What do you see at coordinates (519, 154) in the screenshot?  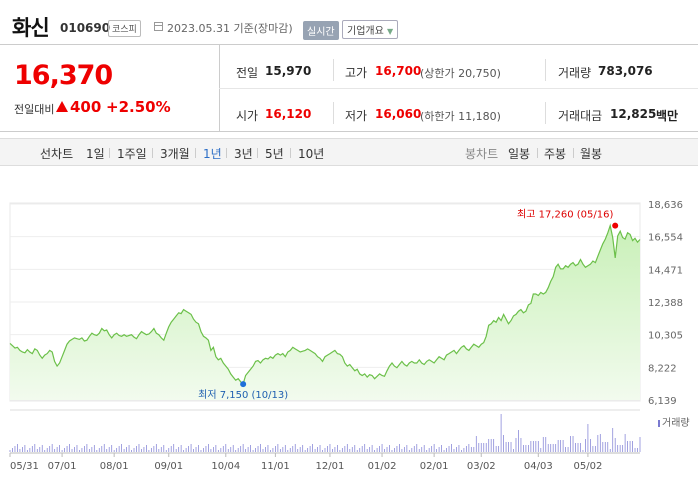 I see `tab-daily-candle: 일봉` at bounding box center [519, 154].